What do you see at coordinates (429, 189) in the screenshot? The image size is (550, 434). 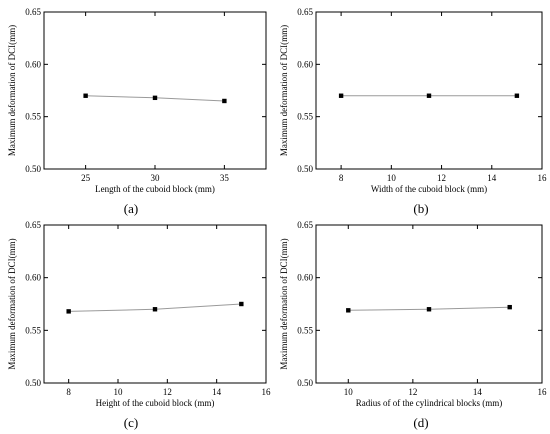 I see `x-axis-label: Width of the cuboid block (mm)` at bounding box center [429, 189].